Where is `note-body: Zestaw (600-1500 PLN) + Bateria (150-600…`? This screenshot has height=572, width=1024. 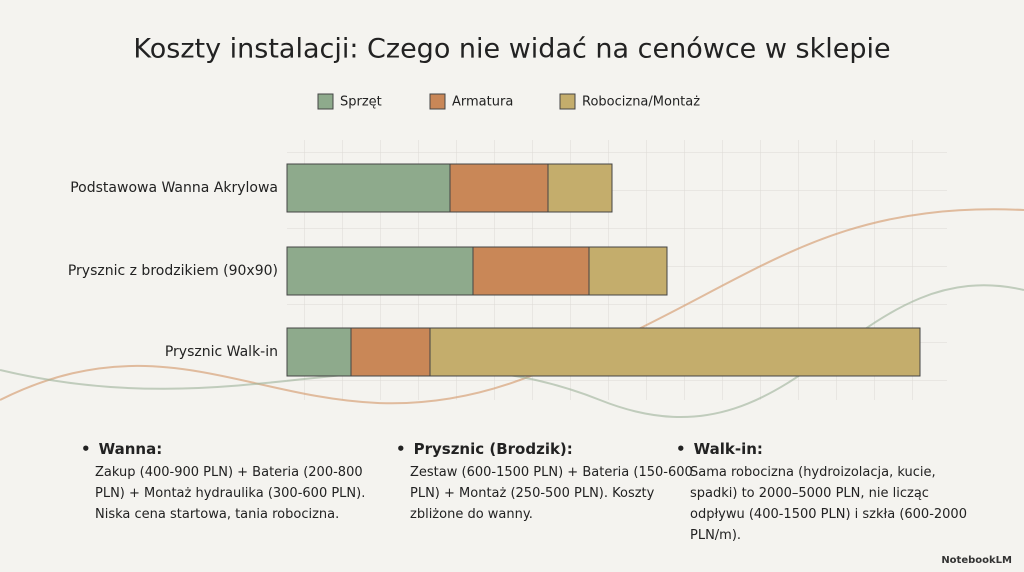
note-body: Zestaw (600-1500 PLN) + Bateria (150-600… is located at coordinates (551, 493).